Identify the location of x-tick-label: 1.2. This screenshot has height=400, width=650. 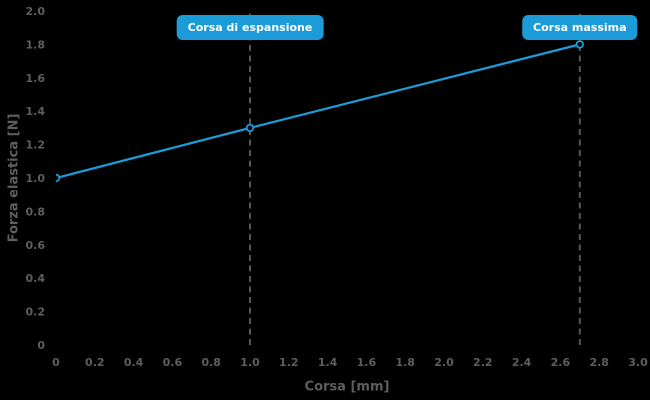
(289, 362).